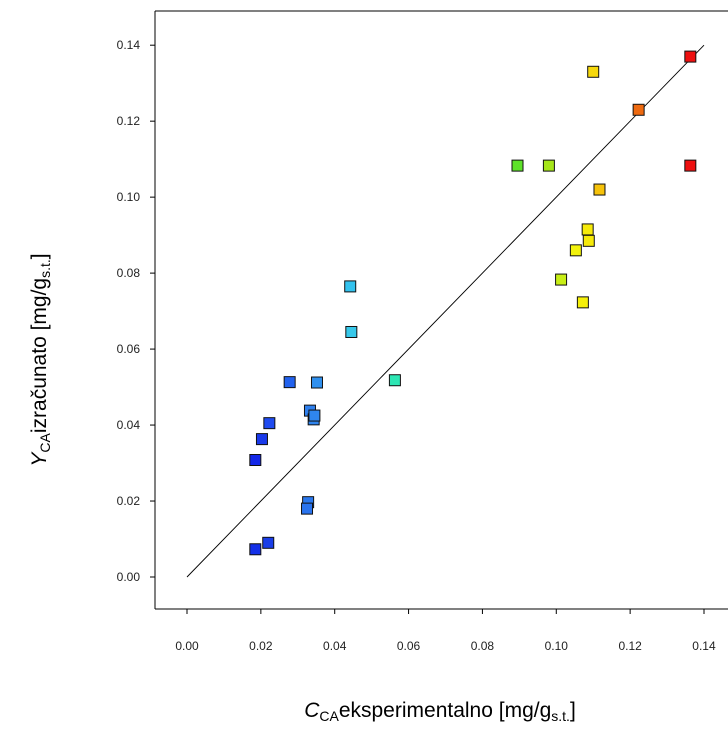 Image resolution: width=728 pixels, height=731 pixels. What do you see at coordinates (129, 501) in the screenshot?
I see `y-tick-label: 0.02` at bounding box center [129, 501].